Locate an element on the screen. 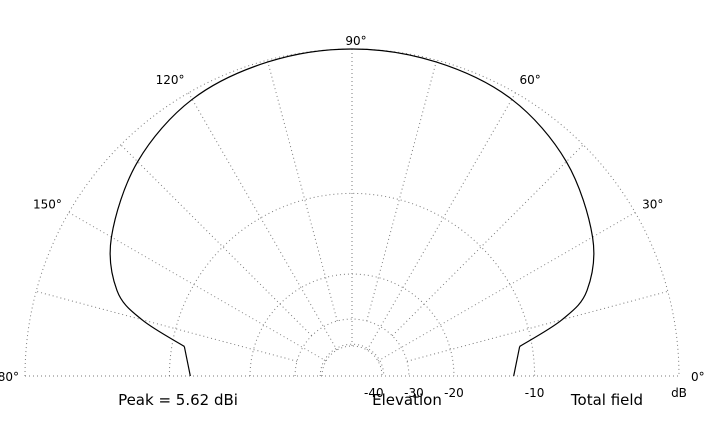 This screenshot has height=434, width=720. tick-label-10: -10 is located at coordinates (535, 393).